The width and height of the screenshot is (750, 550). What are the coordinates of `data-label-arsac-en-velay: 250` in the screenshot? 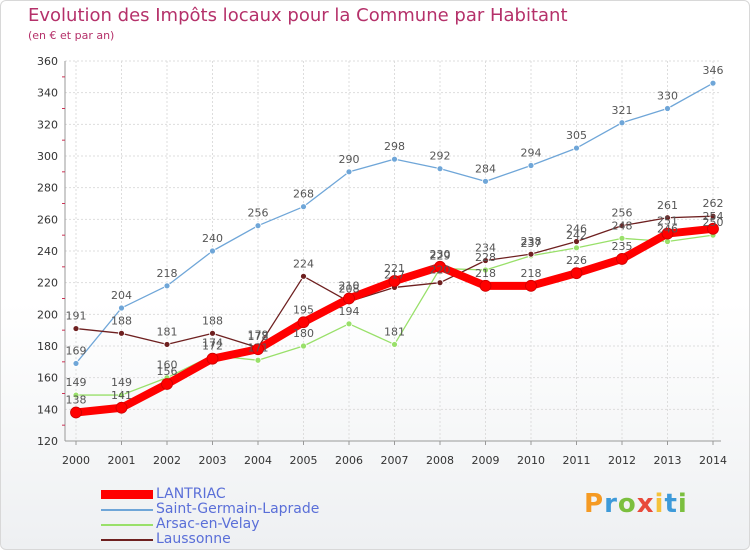 It's located at (713, 222).